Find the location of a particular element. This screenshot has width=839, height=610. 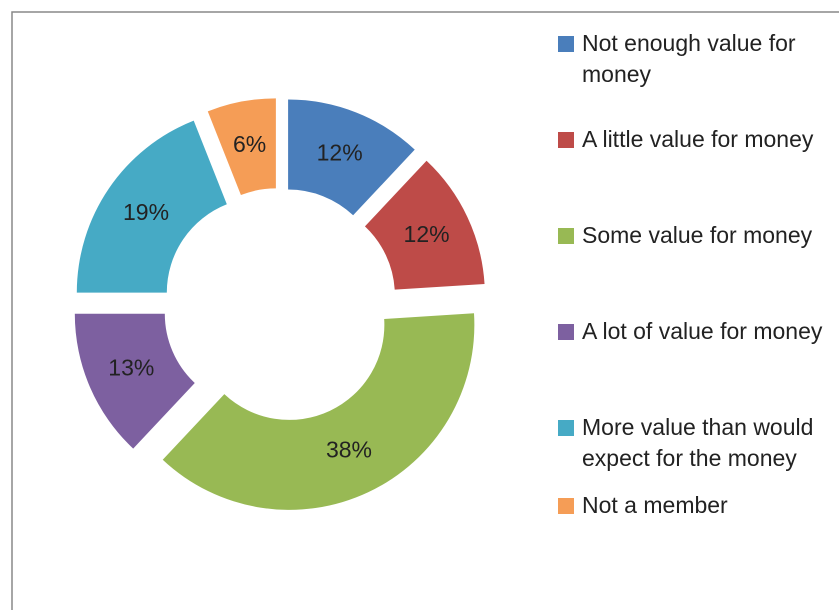

legend-label: Not enough value for money is located at coordinates (689, 58).